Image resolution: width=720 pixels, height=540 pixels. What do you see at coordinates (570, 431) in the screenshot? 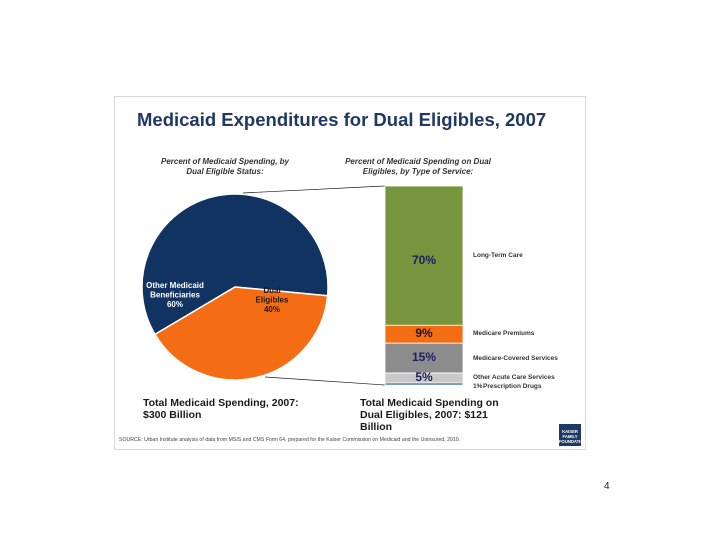
I see `logo-line: KAISER` at bounding box center [570, 431].